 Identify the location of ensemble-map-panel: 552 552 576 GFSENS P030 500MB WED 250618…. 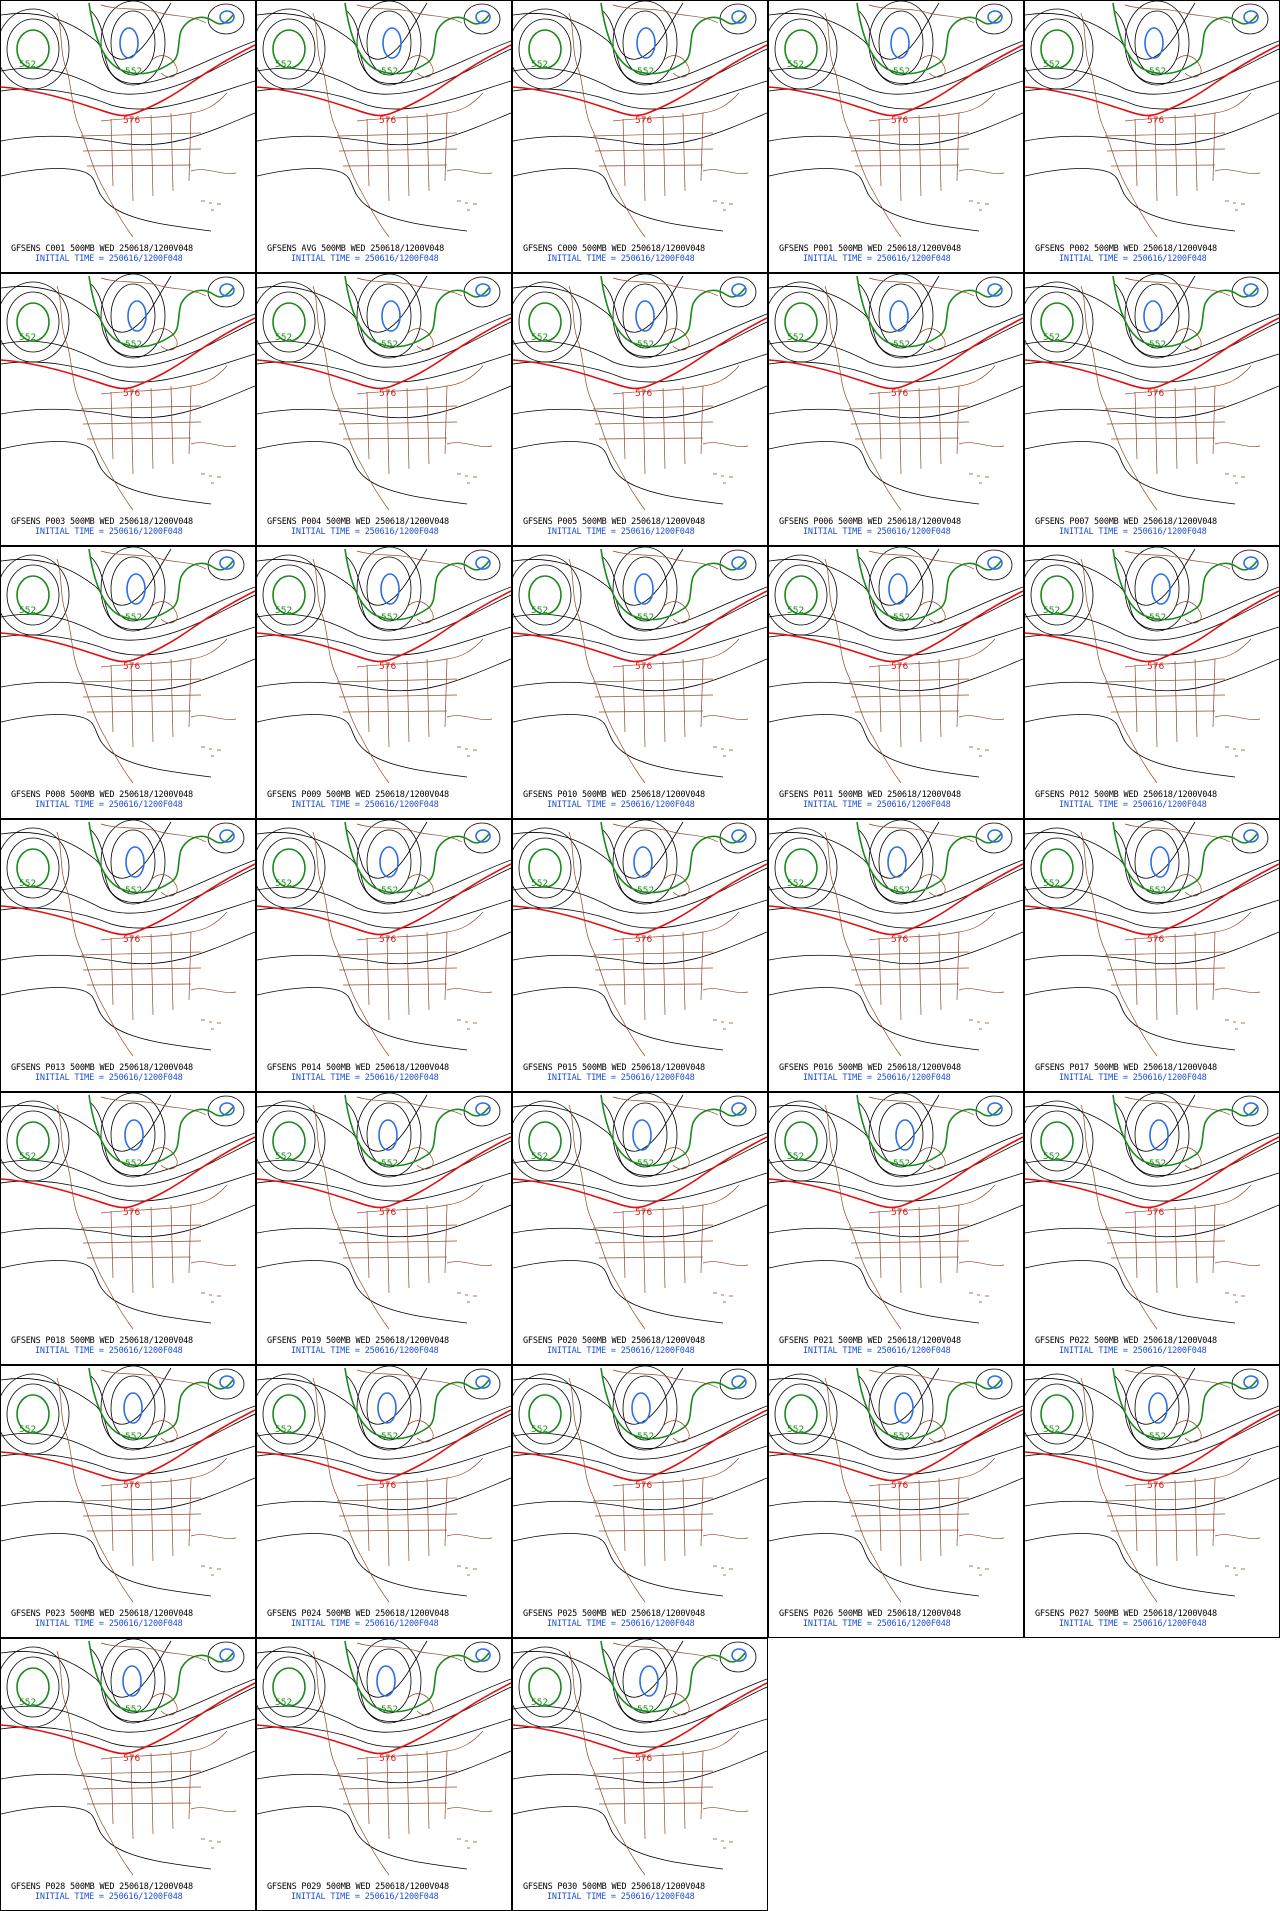
(640, 1774).